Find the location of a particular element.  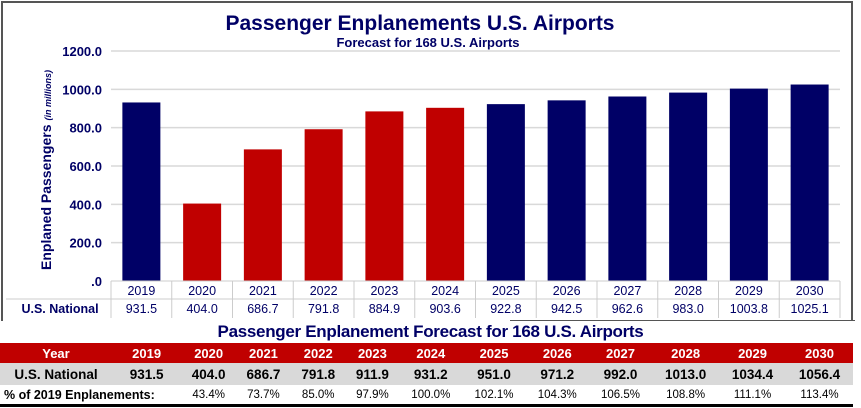

national-cell: 911.9 is located at coordinates (372, 374).